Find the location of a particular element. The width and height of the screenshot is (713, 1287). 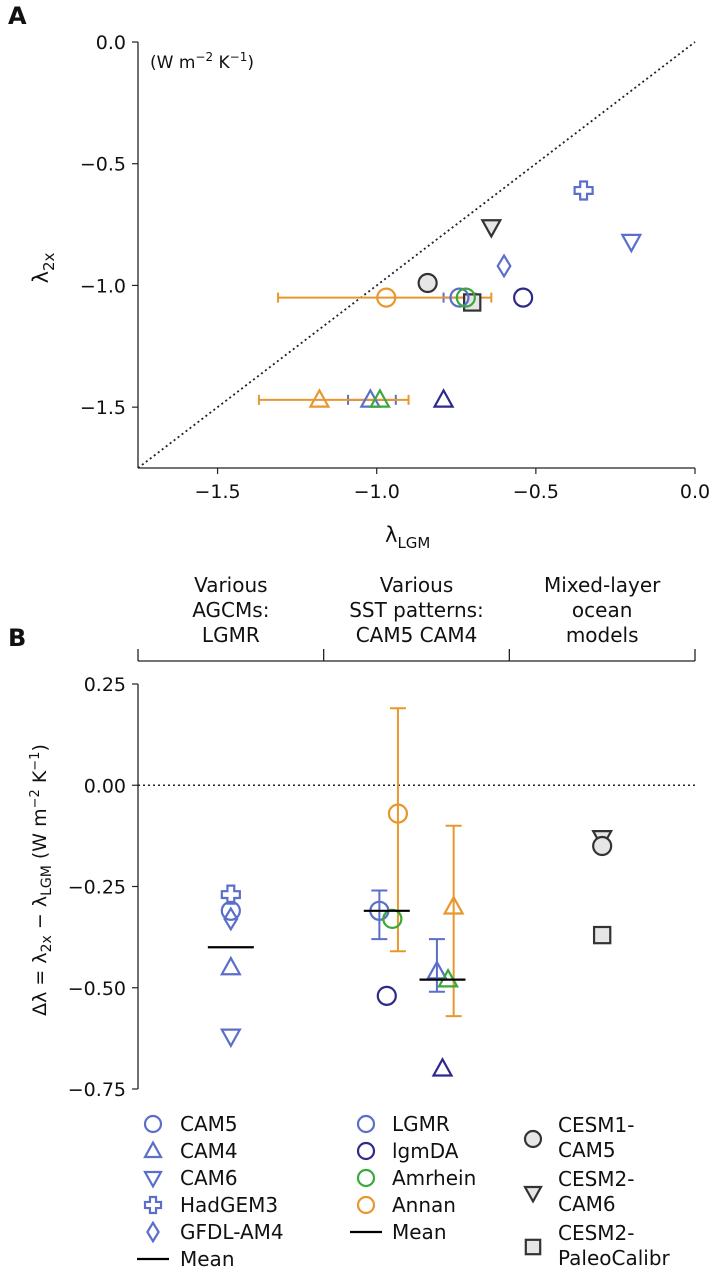

panel-b-ylabel: Δλ = λ2x − λLGM (W m−2 K−1) is located at coordinates (41, 880).